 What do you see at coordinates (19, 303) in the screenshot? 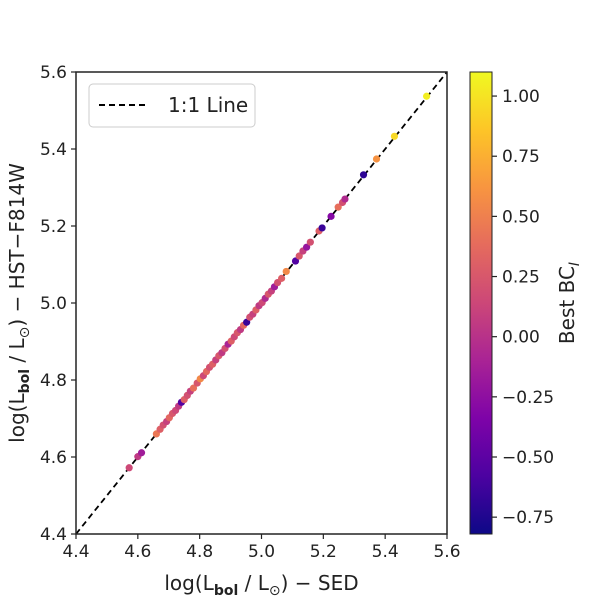
I see `y-axis-title: log(Lbol / L⊙) − HST−F814W` at bounding box center [19, 303].